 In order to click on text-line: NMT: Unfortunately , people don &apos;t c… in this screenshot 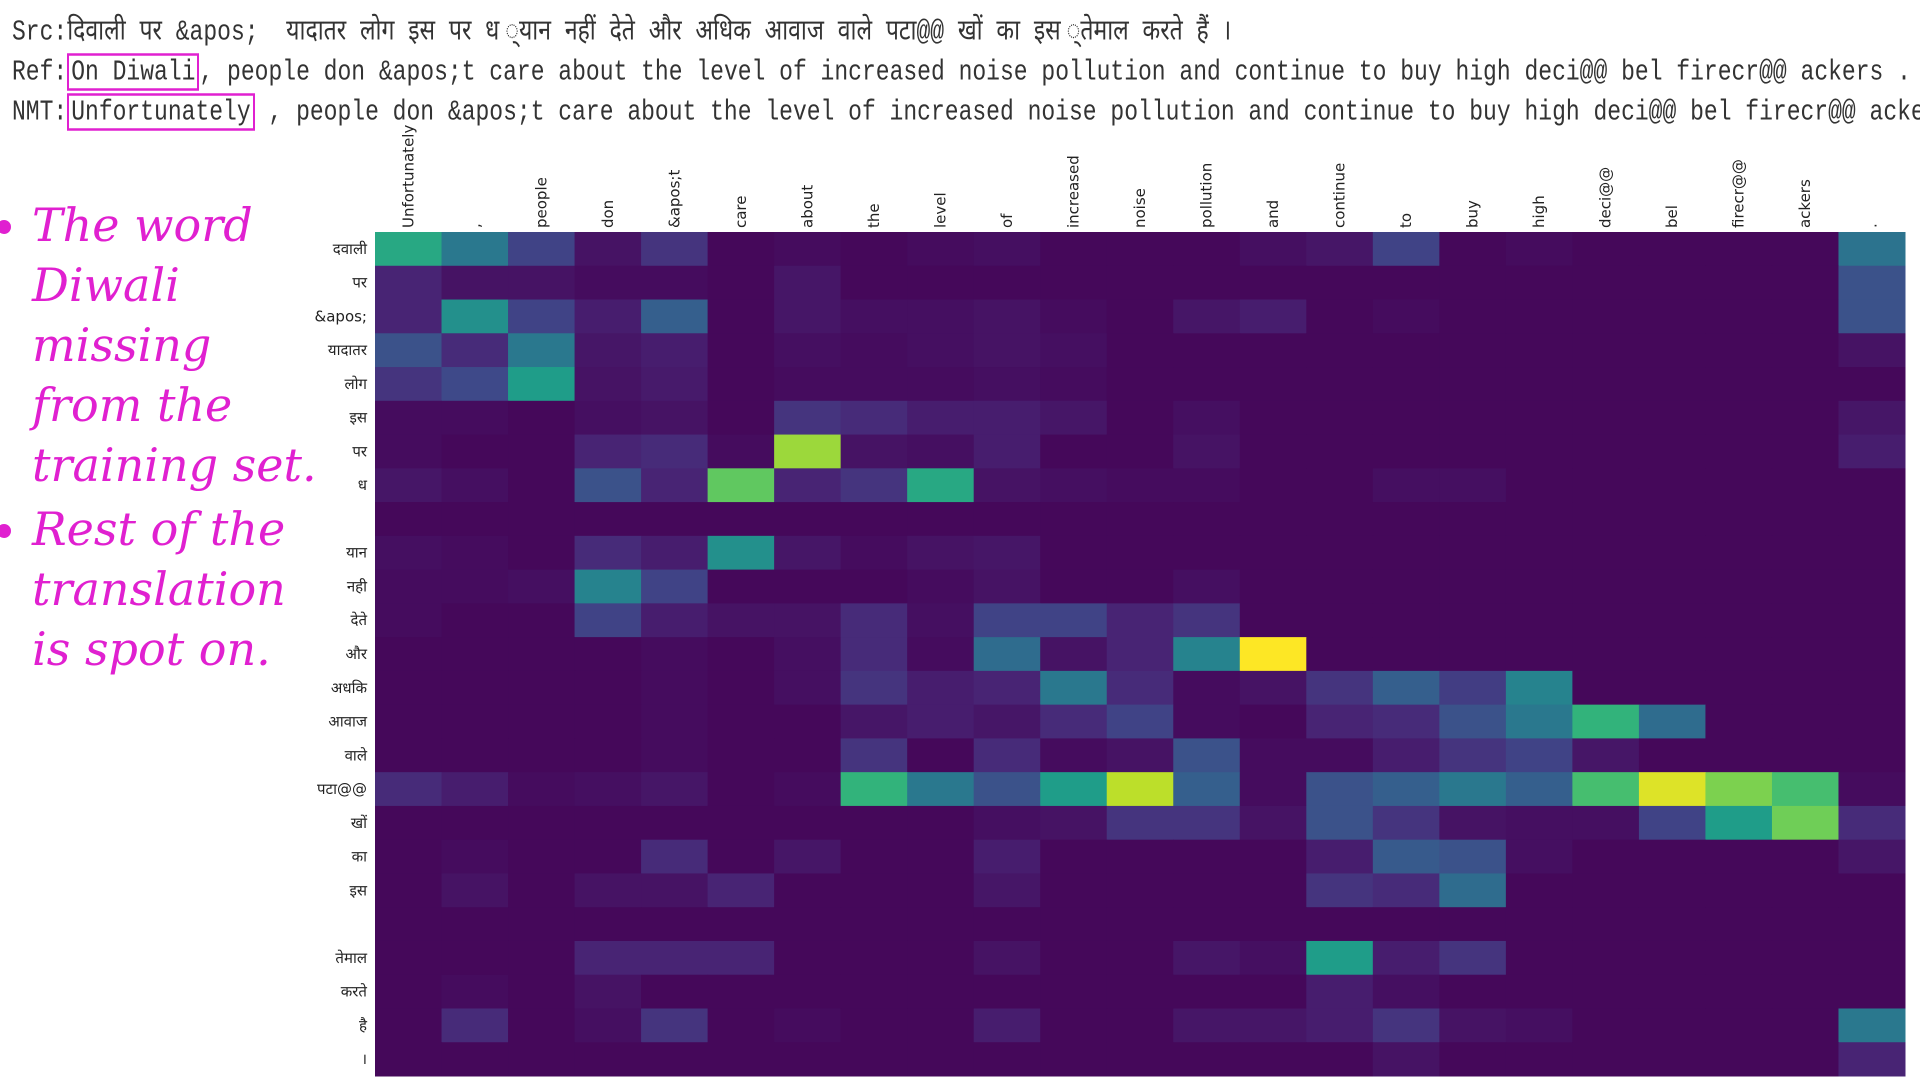, I will do `click(966, 112)`.